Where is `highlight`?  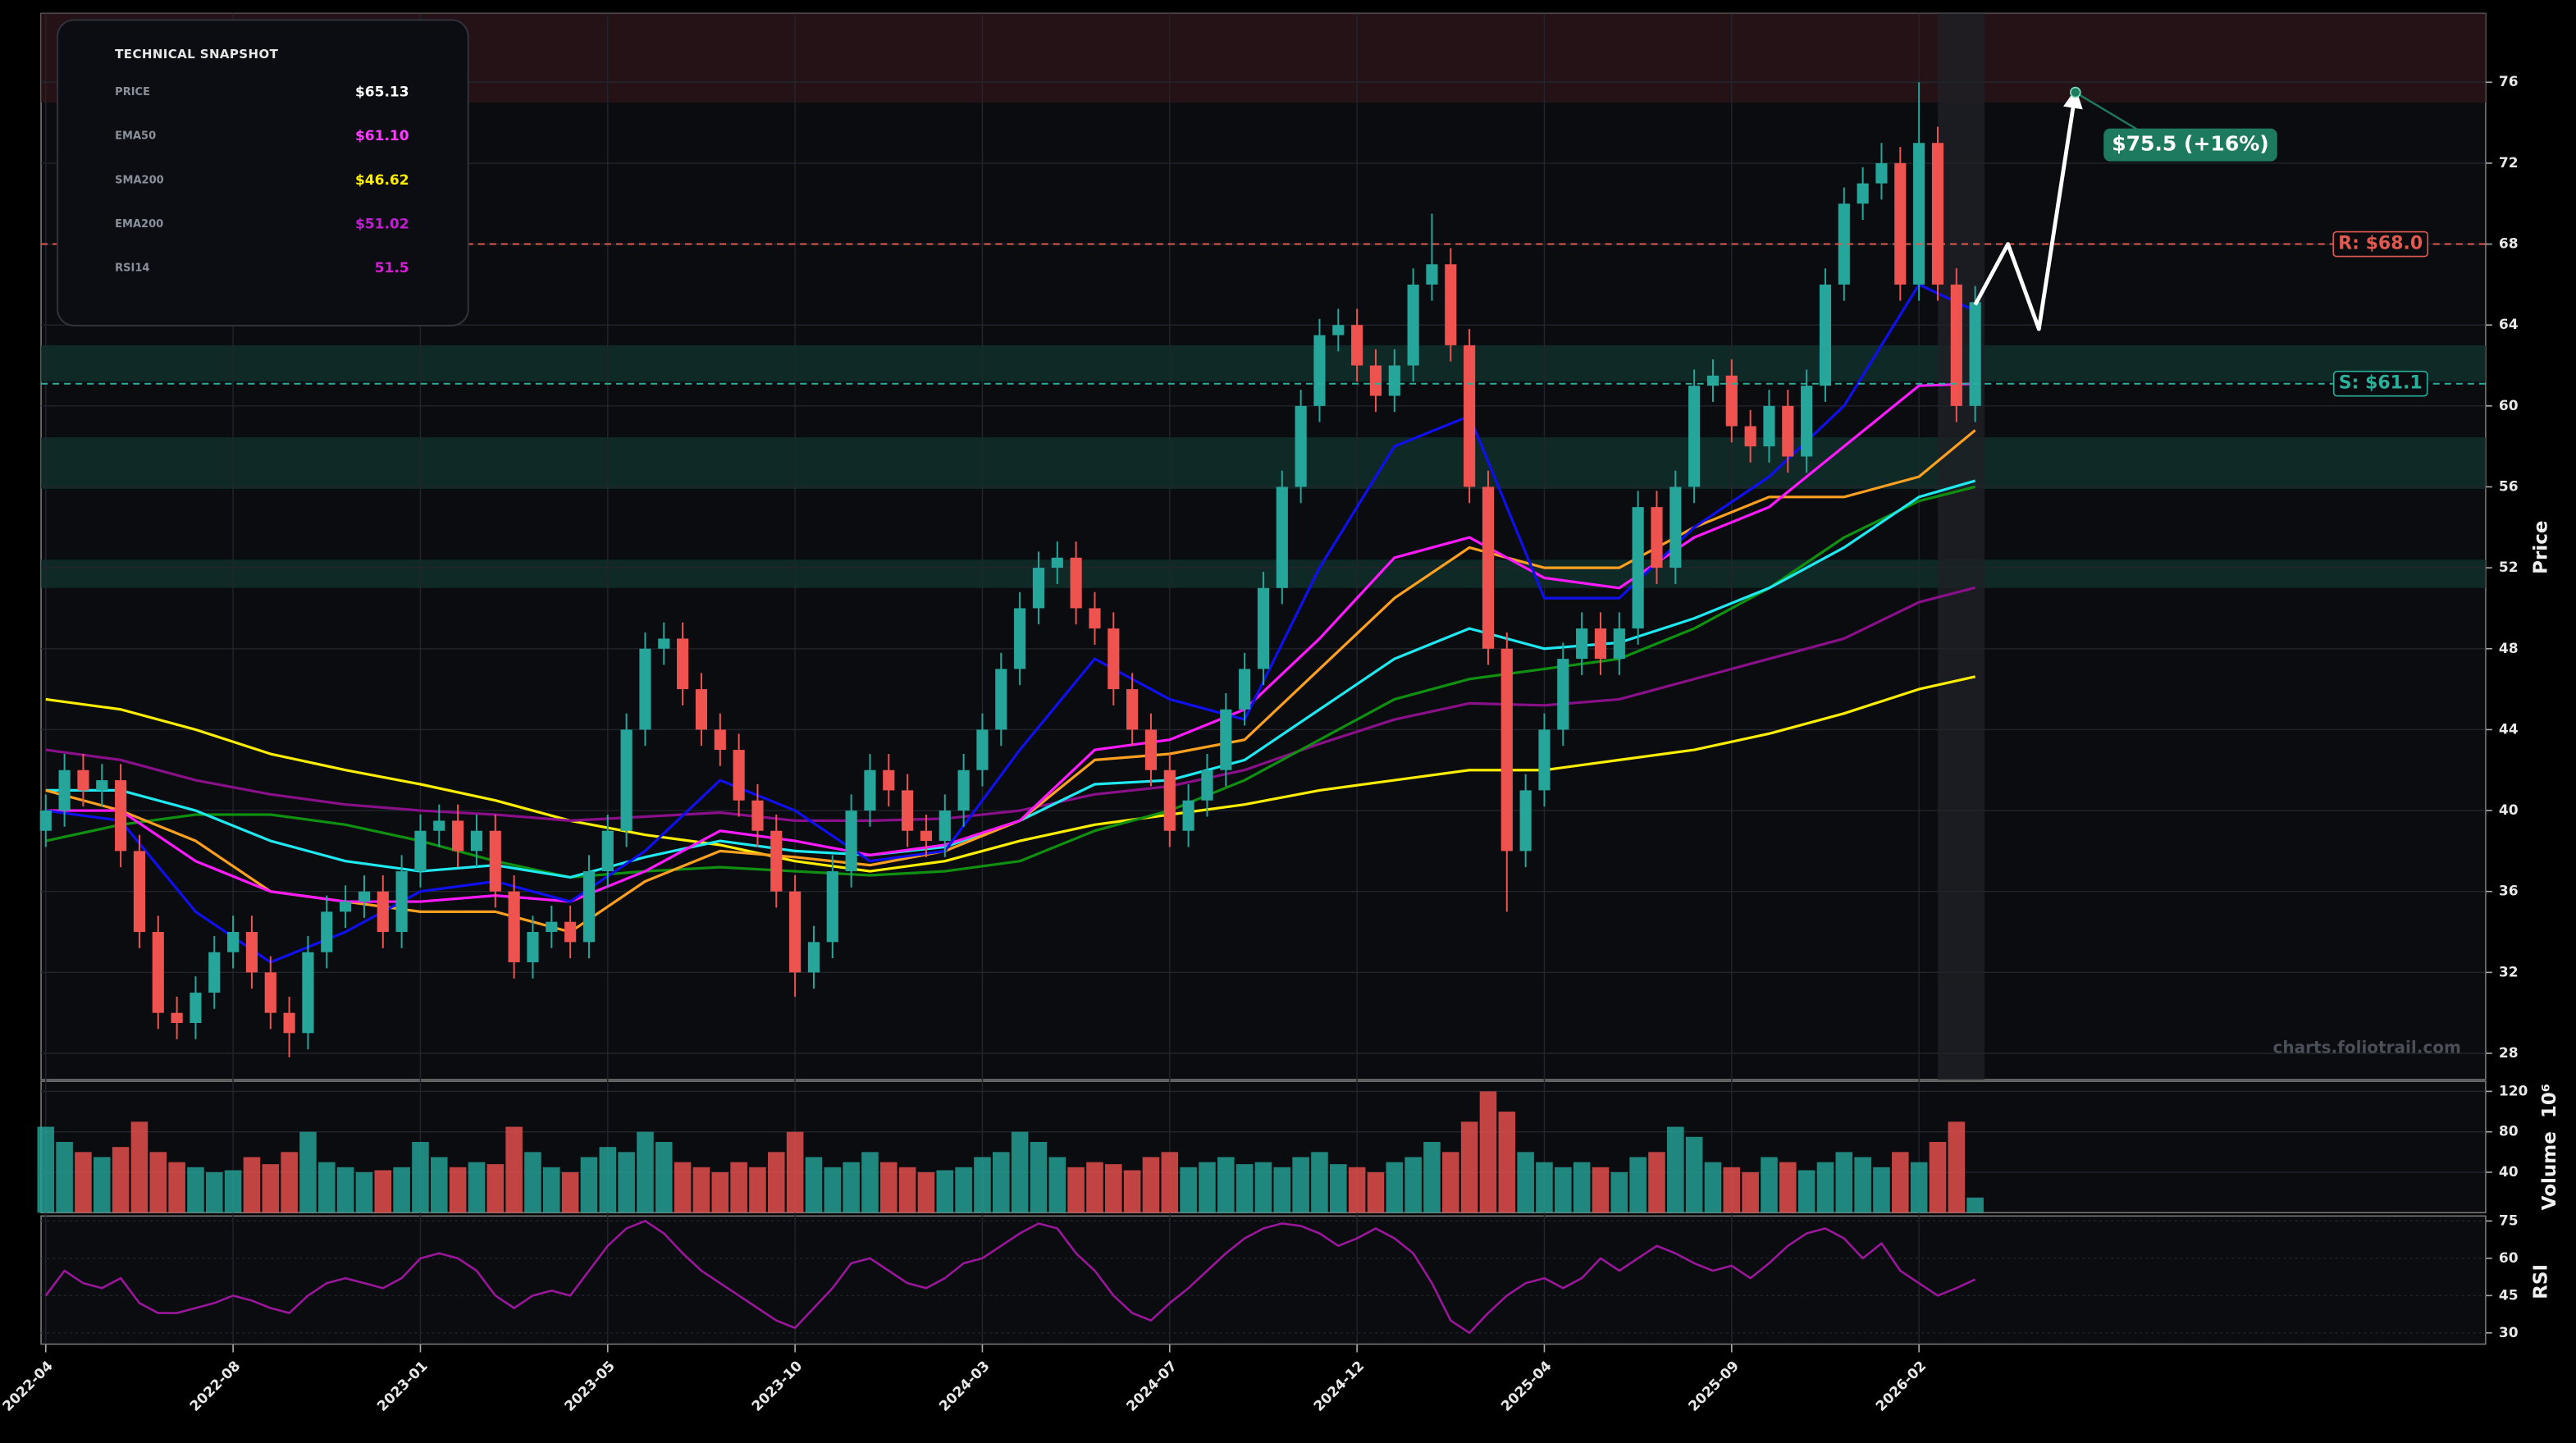
highlight is located at coordinates (1961, 546).